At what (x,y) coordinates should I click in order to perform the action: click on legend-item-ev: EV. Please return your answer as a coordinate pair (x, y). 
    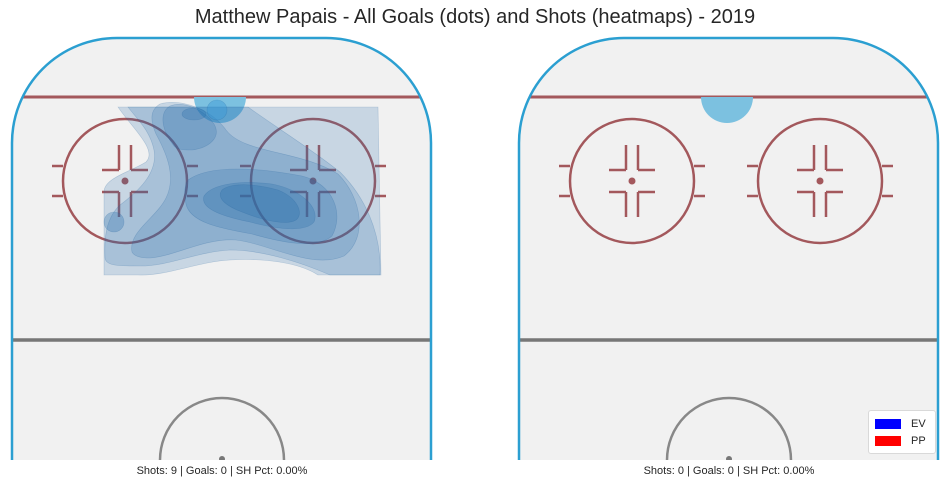
    Looking at the image, I should click on (900, 424).